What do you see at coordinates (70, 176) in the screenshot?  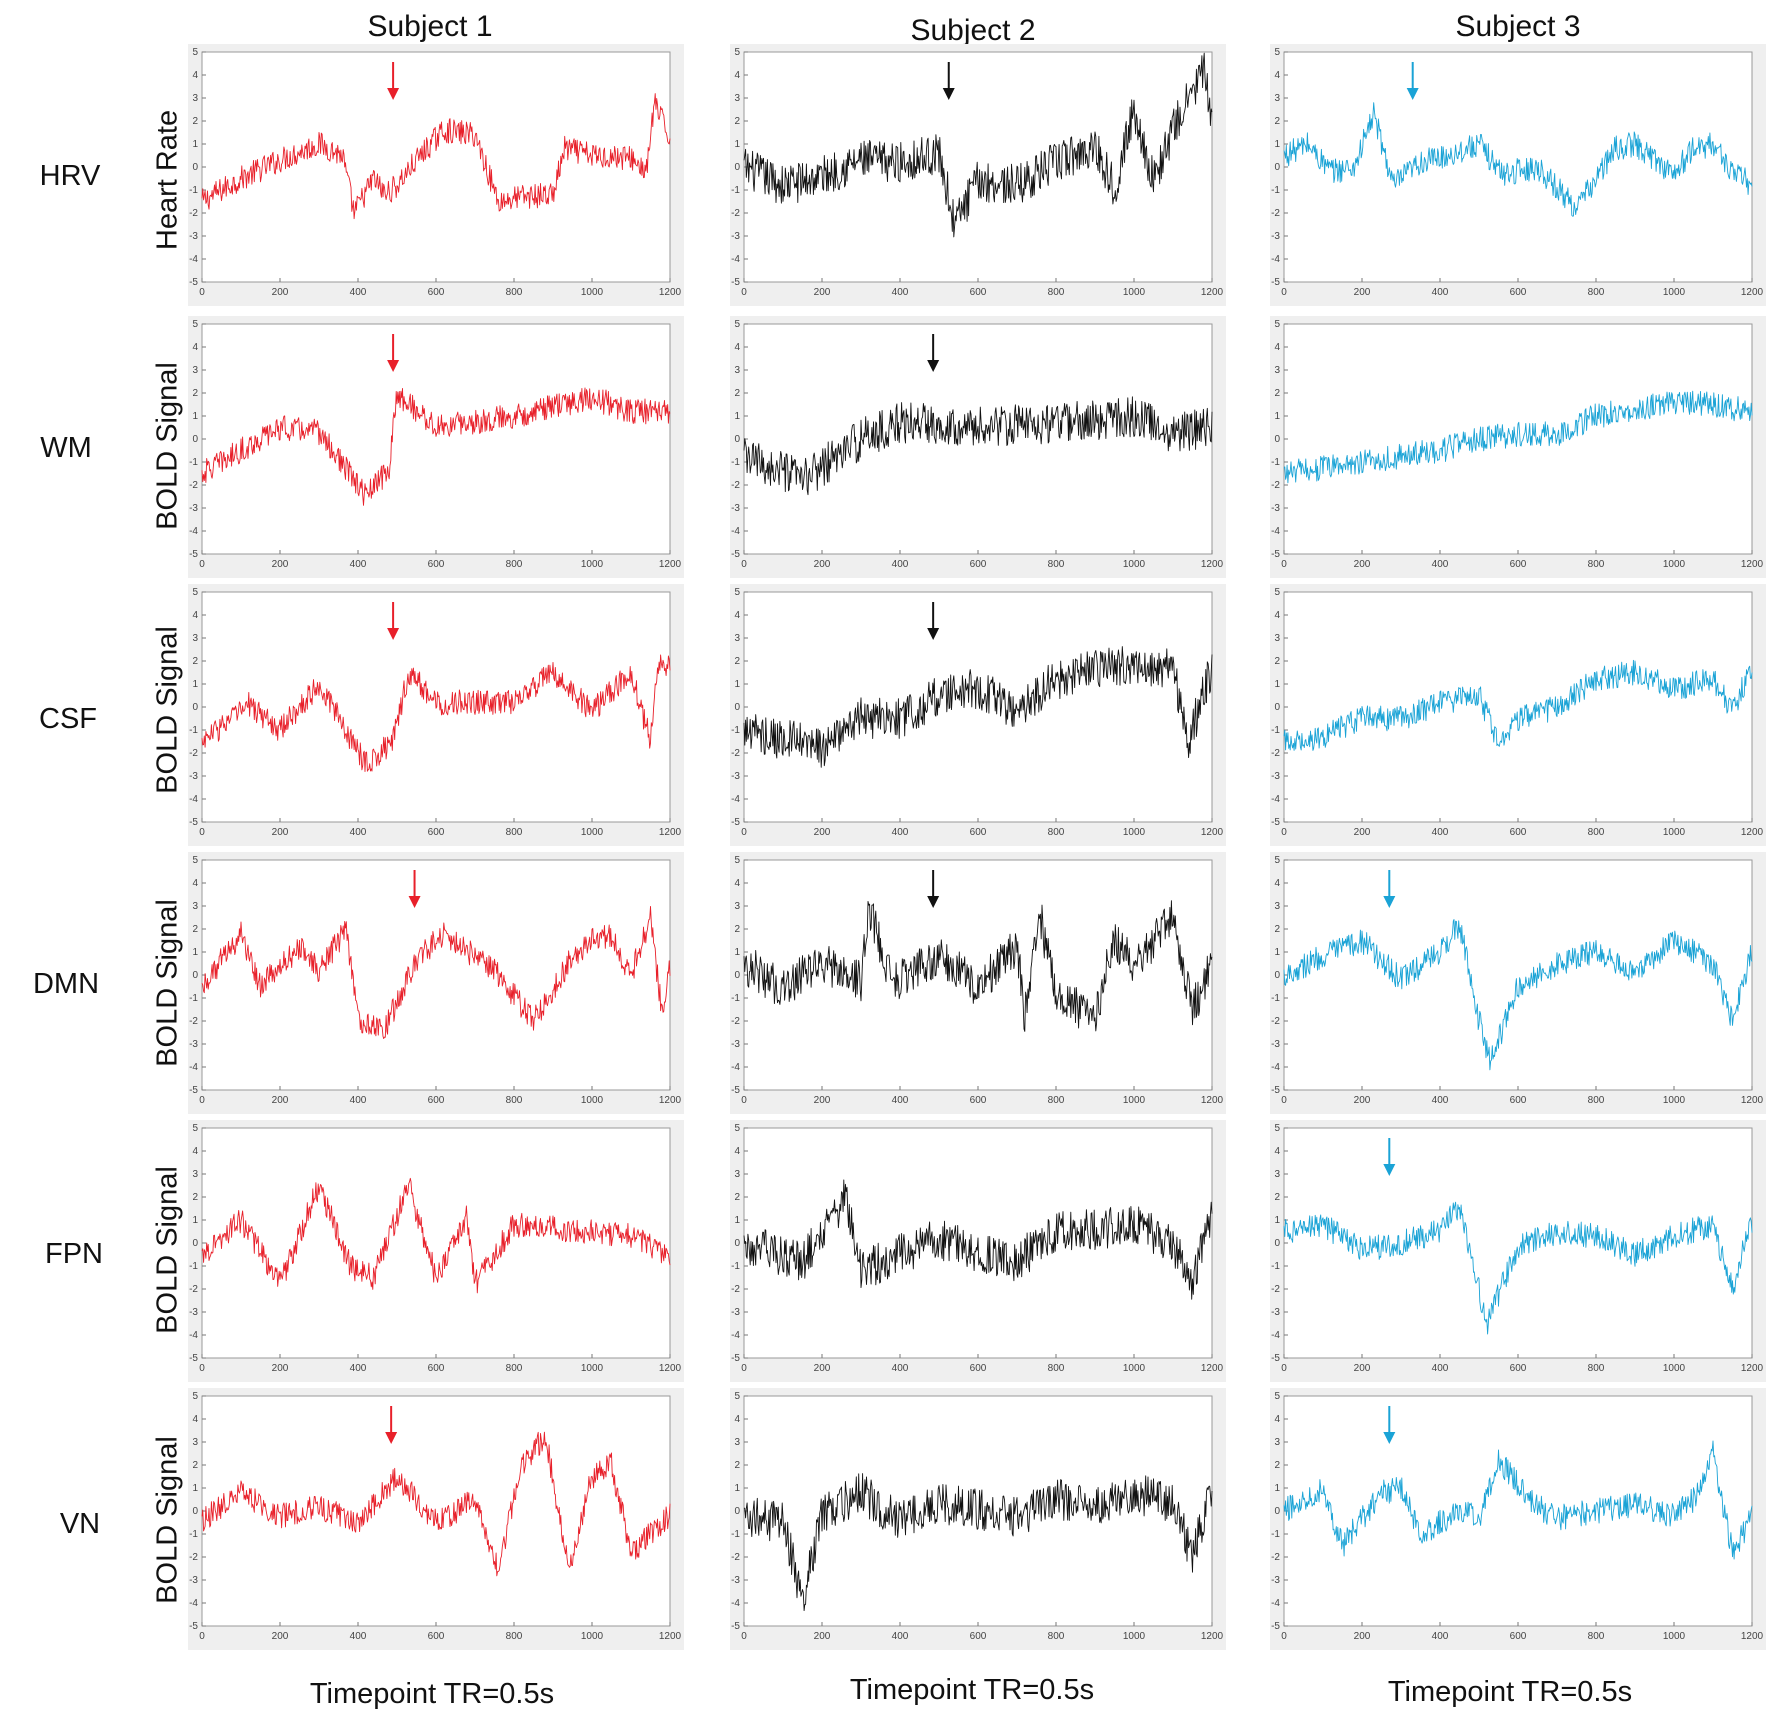 I see `row-label-hrv: HRV` at bounding box center [70, 176].